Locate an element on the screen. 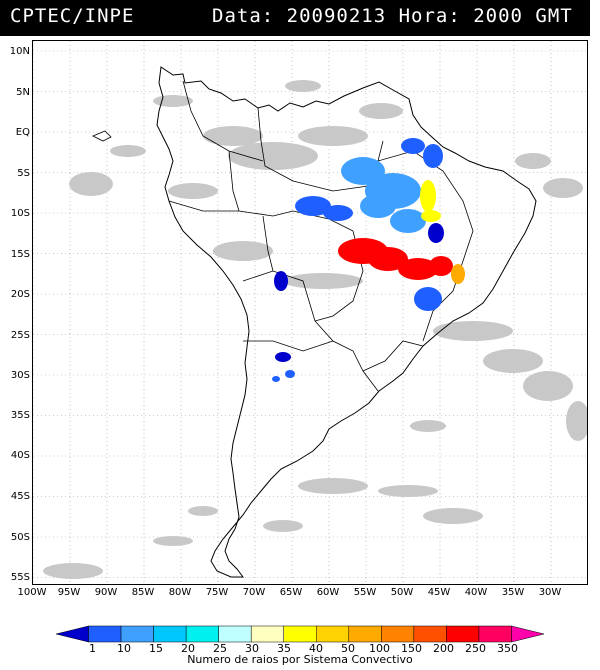 Image resolution: width=600 pixels, height=670 pixels. lon-tick: 50W is located at coordinates (402, 592).